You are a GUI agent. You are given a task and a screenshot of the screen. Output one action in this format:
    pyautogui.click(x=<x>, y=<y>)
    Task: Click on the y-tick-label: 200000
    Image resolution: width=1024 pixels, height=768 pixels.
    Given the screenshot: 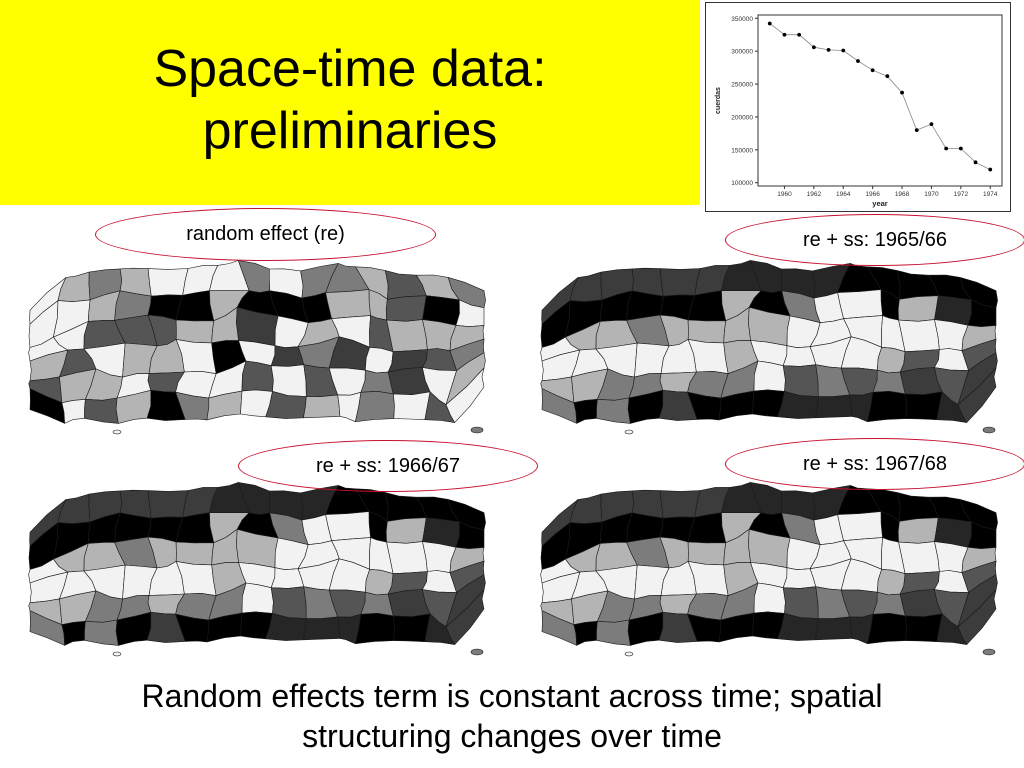 What is the action you would take?
    pyautogui.click(x=742, y=117)
    